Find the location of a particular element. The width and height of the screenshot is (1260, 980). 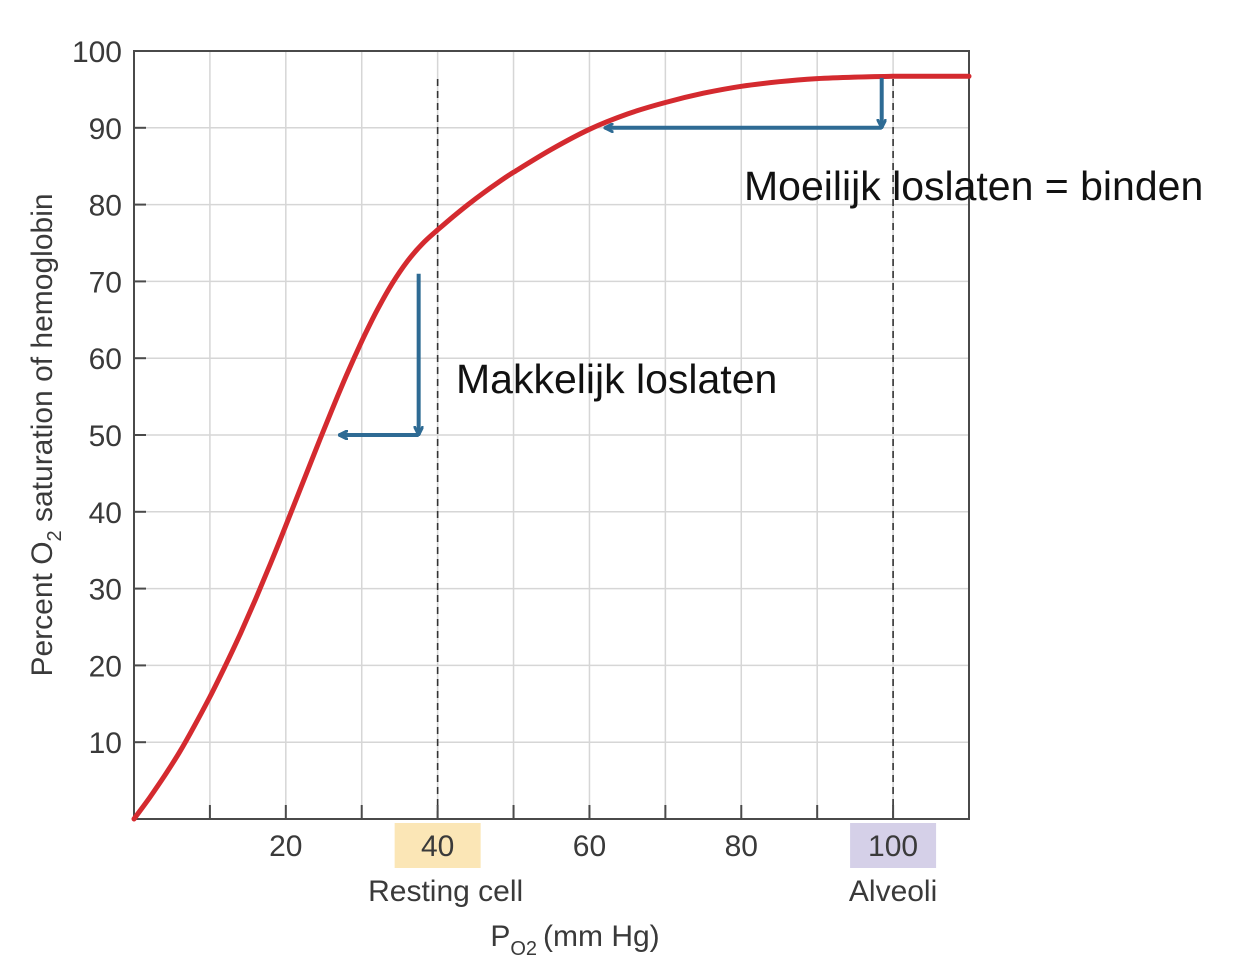

x-tick-label: 60 is located at coordinates (589, 846).